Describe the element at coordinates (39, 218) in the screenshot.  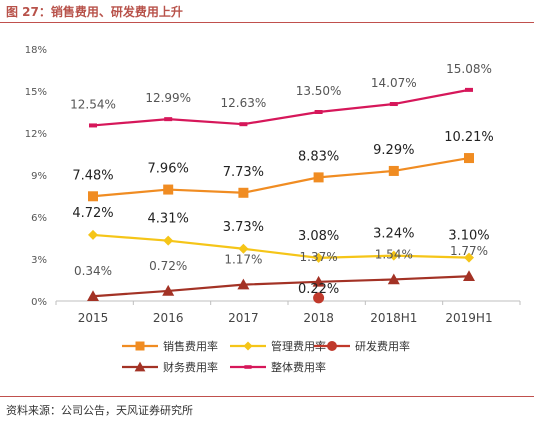
I see `y-tick-label: 6%` at that location.